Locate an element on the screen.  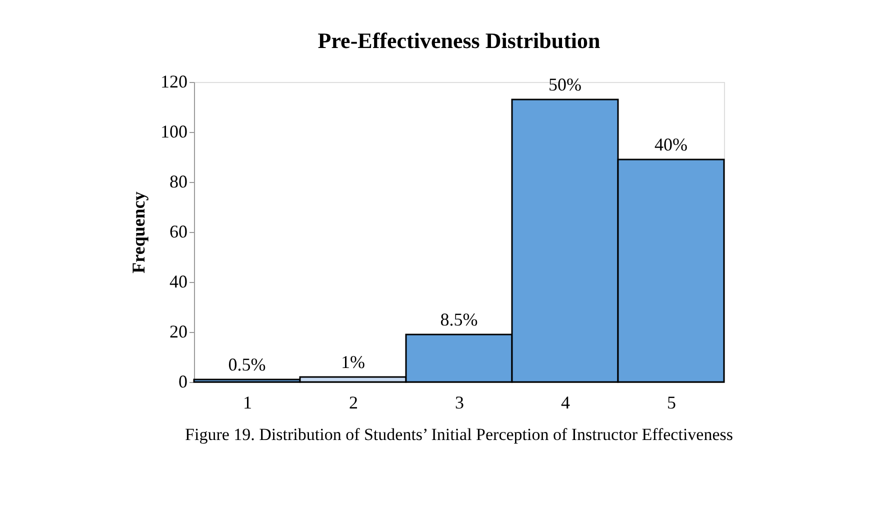
x-tick-label: 4 is located at coordinates (565, 402).